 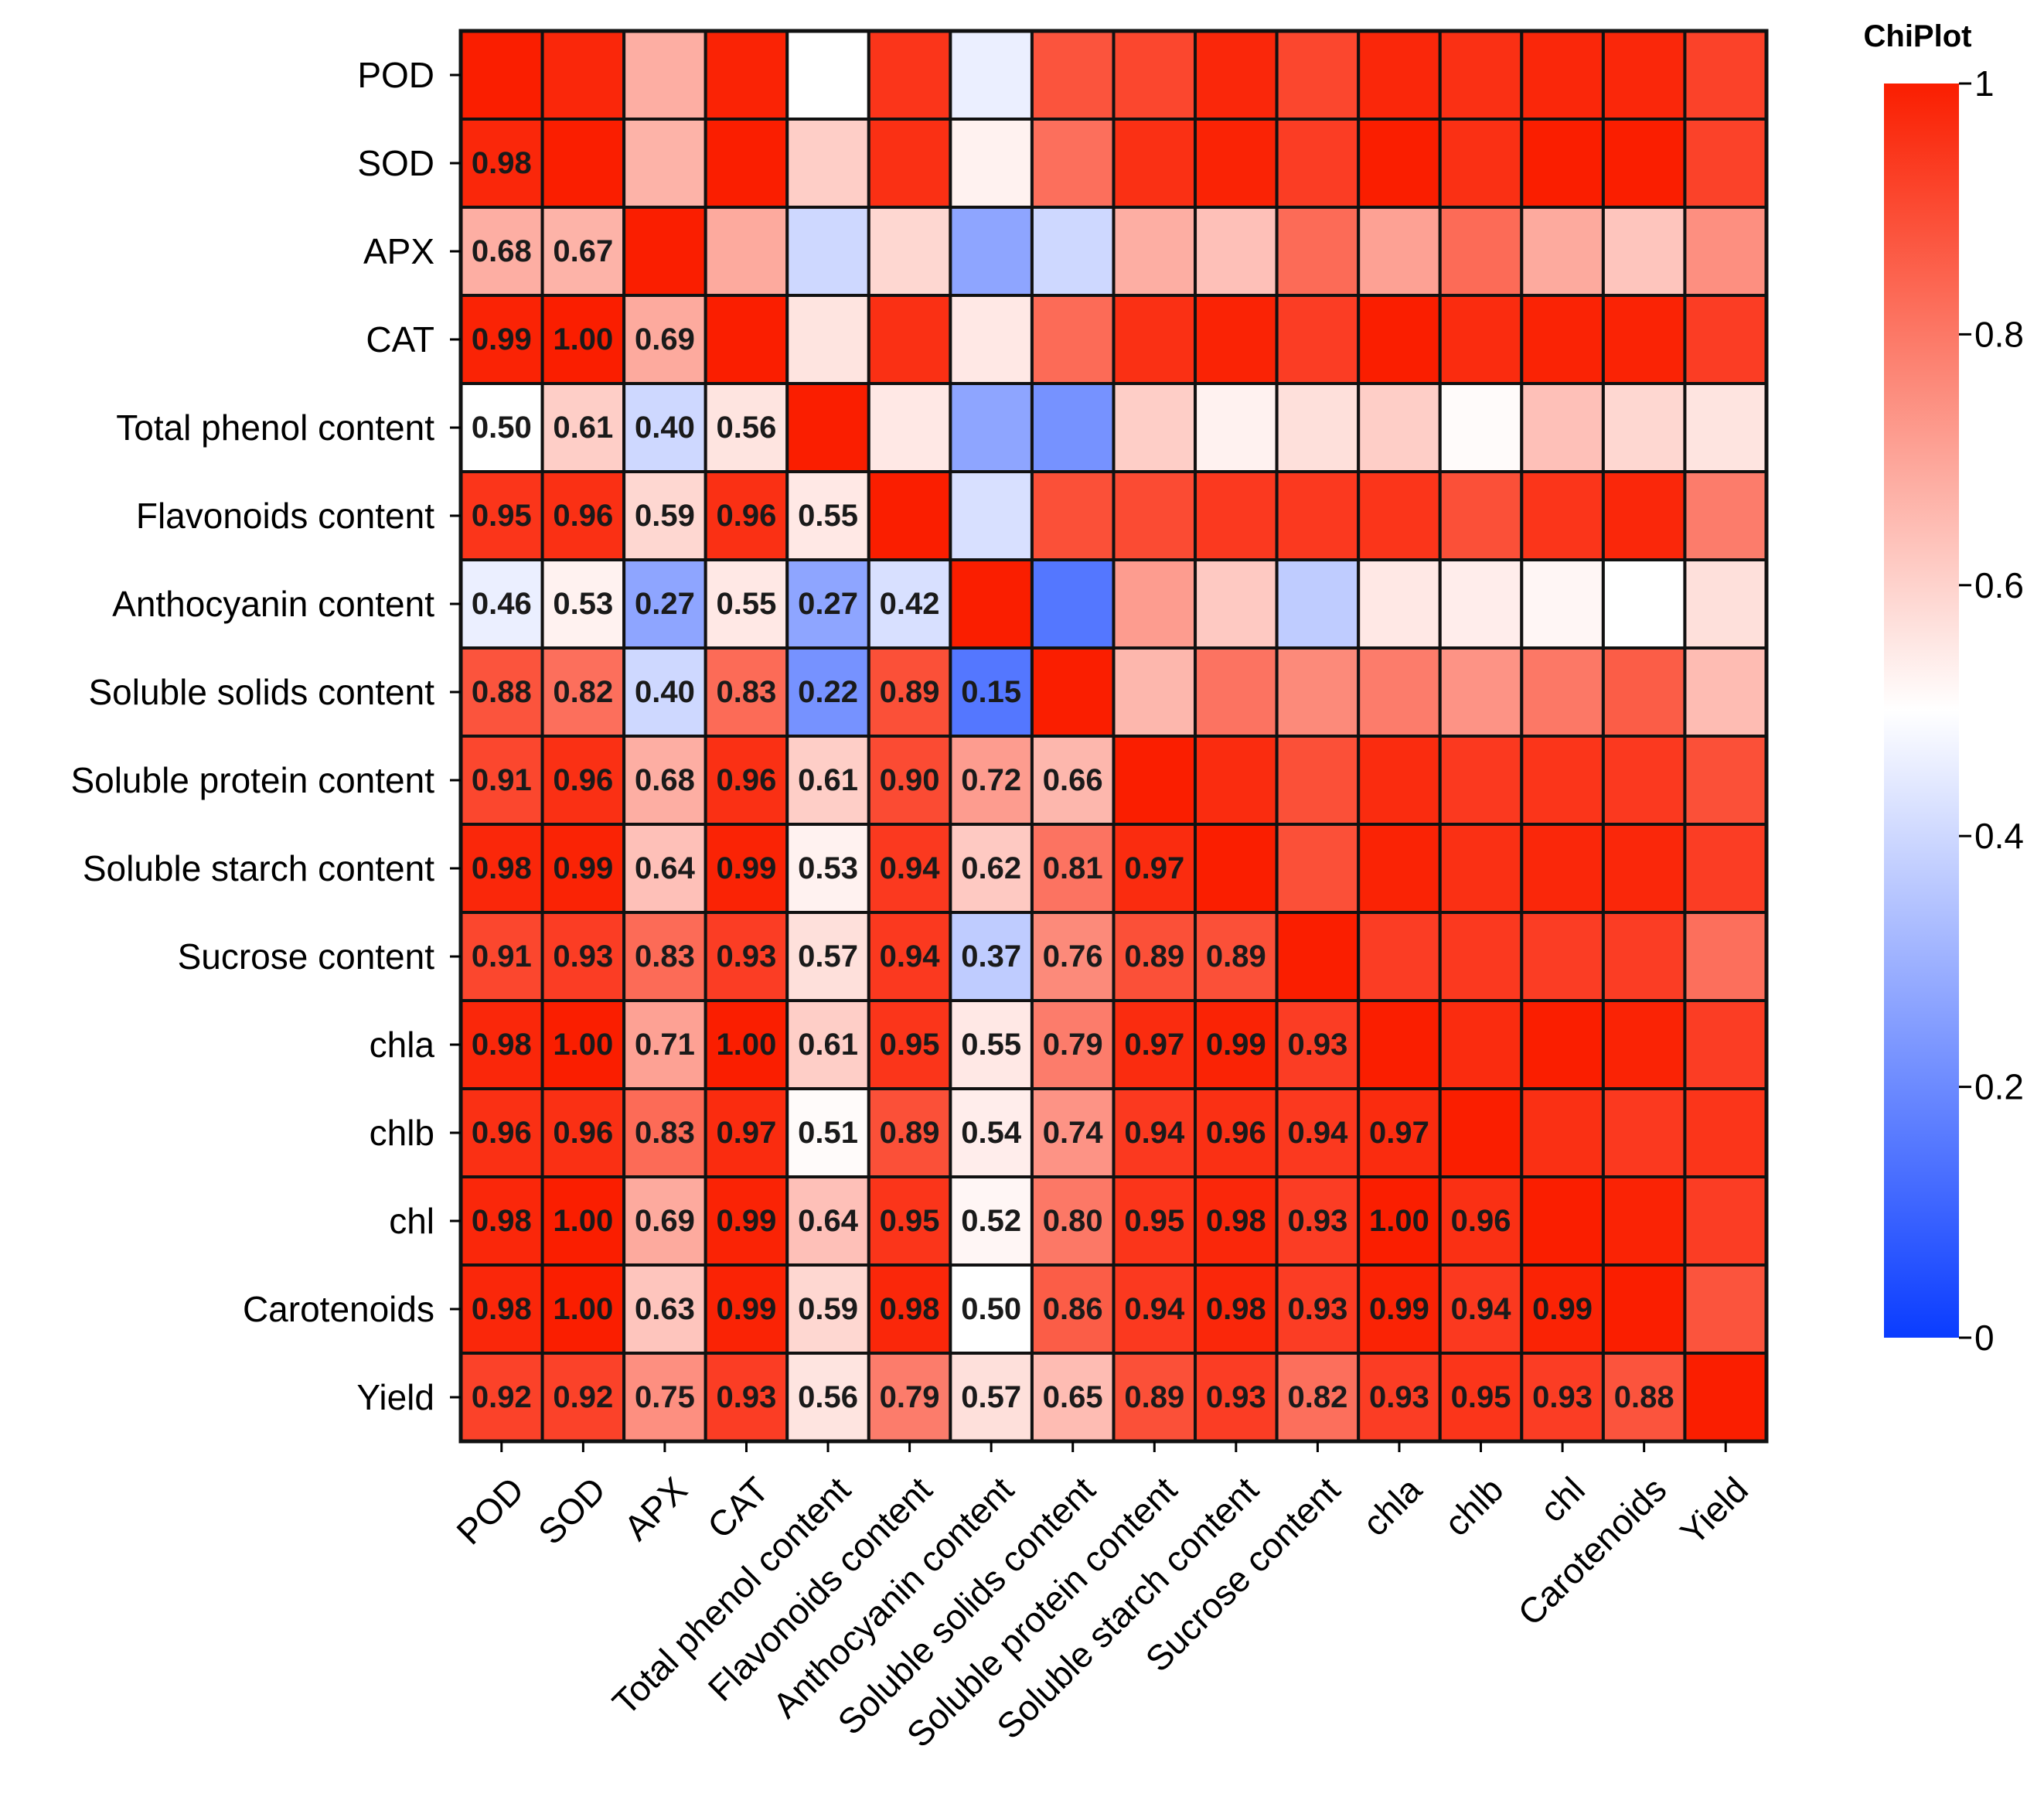 What do you see at coordinates (502, 957) in the screenshot?
I see `cell-value-label: 0.91` at bounding box center [502, 957].